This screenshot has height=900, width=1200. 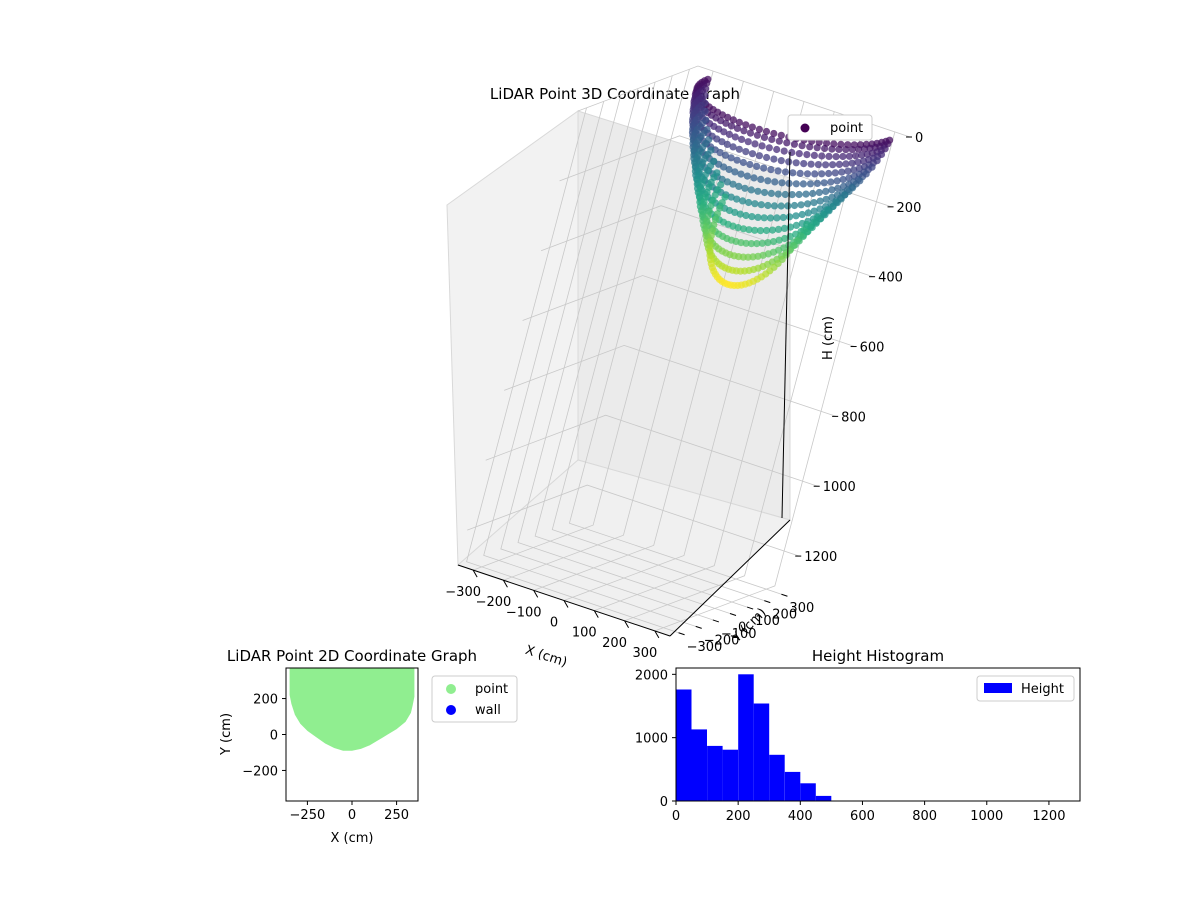 I want to click on pane-back, so click(x=684, y=315).